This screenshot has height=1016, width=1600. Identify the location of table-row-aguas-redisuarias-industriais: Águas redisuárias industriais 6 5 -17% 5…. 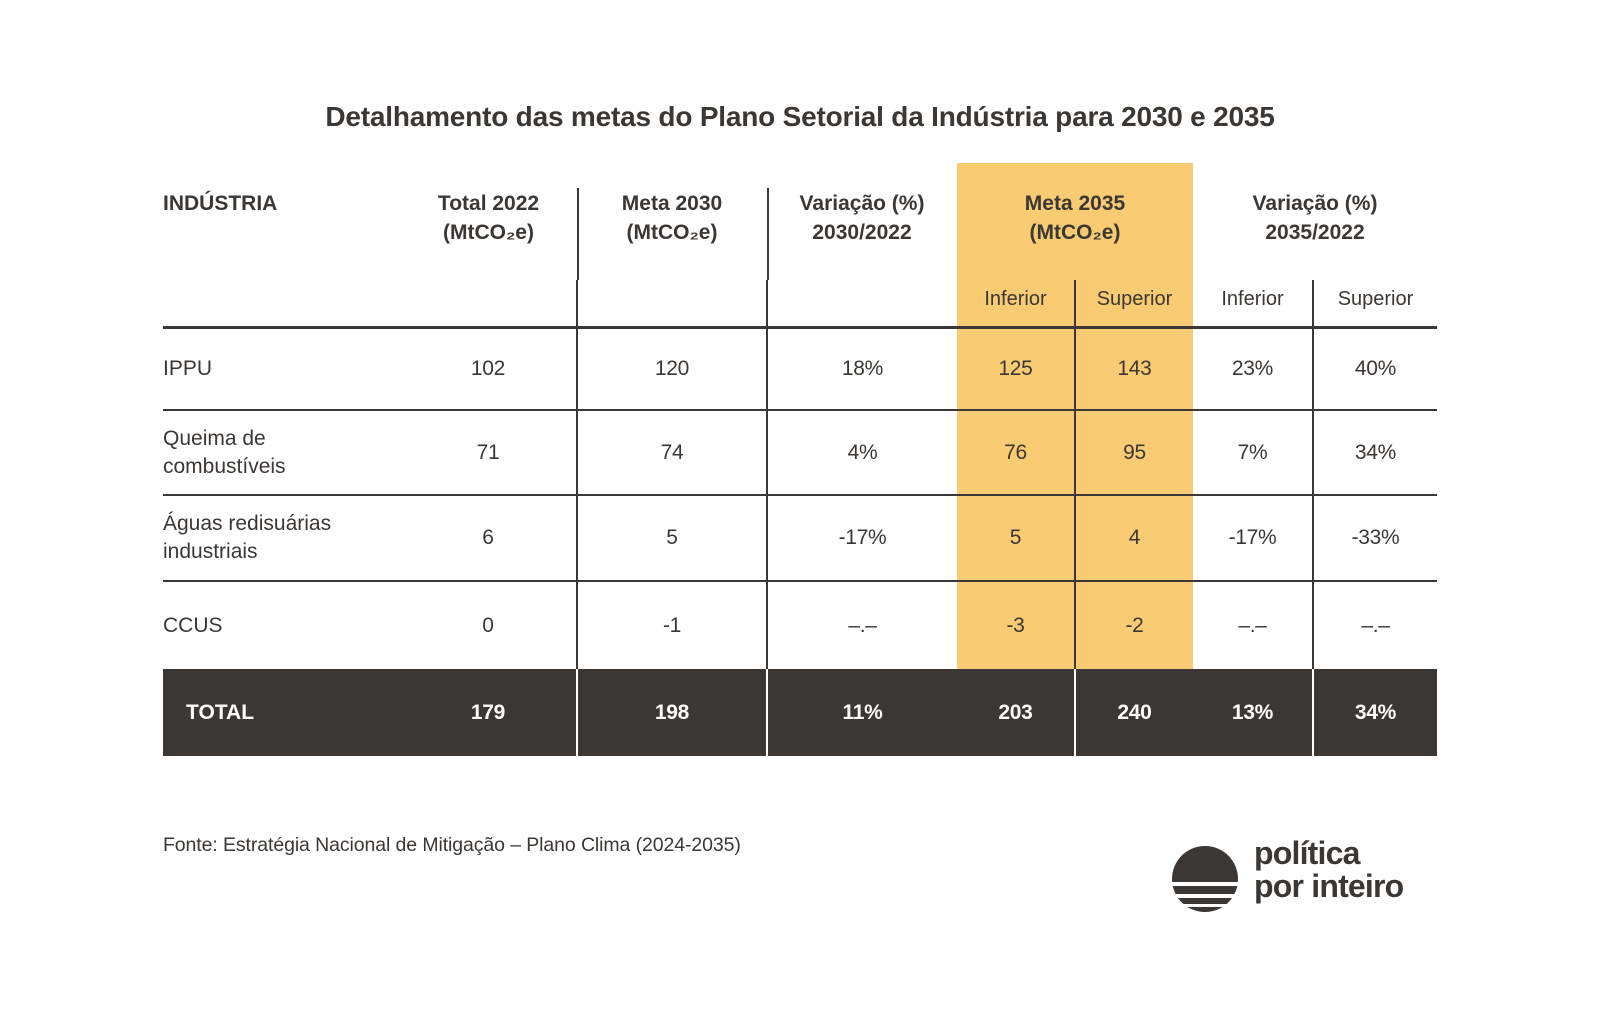
(800, 538).